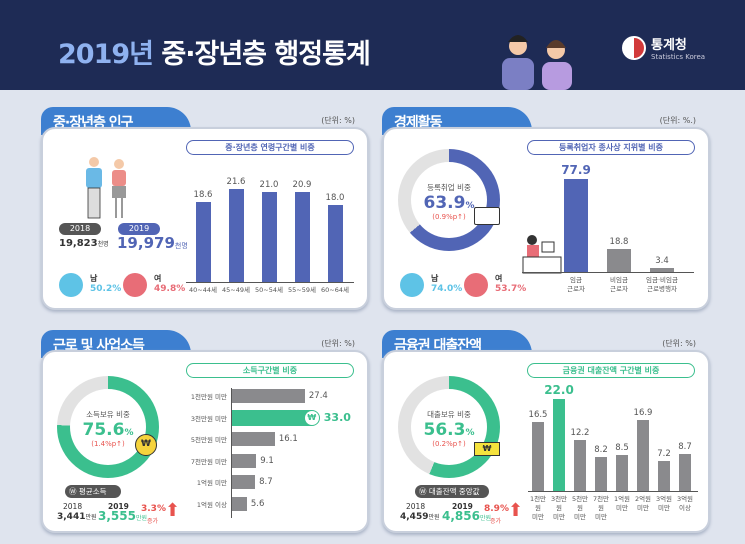 Image resolution: width=745 pixels, height=544 pixels. What do you see at coordinates (269, 184) in the screenshot?
I see `data-label: 21.0` at bounding box center [269, 184].